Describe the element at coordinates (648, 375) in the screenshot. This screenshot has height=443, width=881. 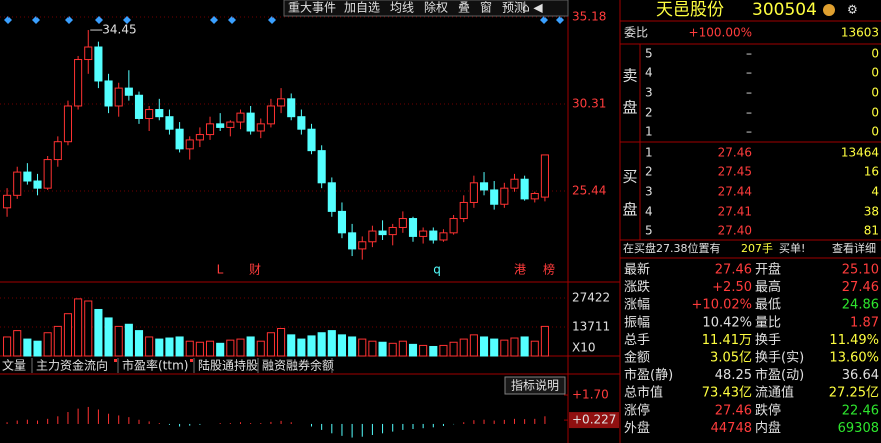
I see `stat-label: 市盈(静)` at that location.